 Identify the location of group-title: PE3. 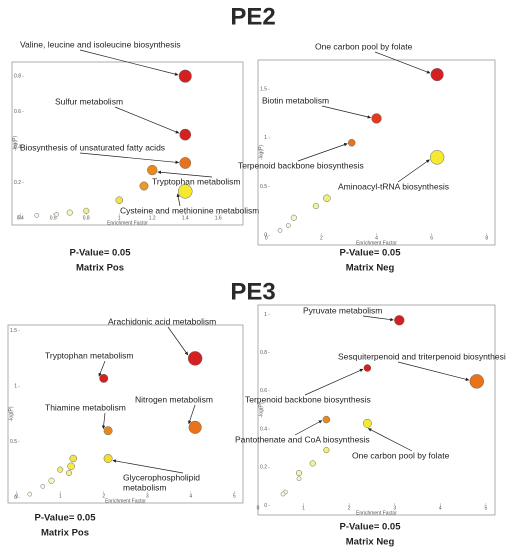
(252, 291).